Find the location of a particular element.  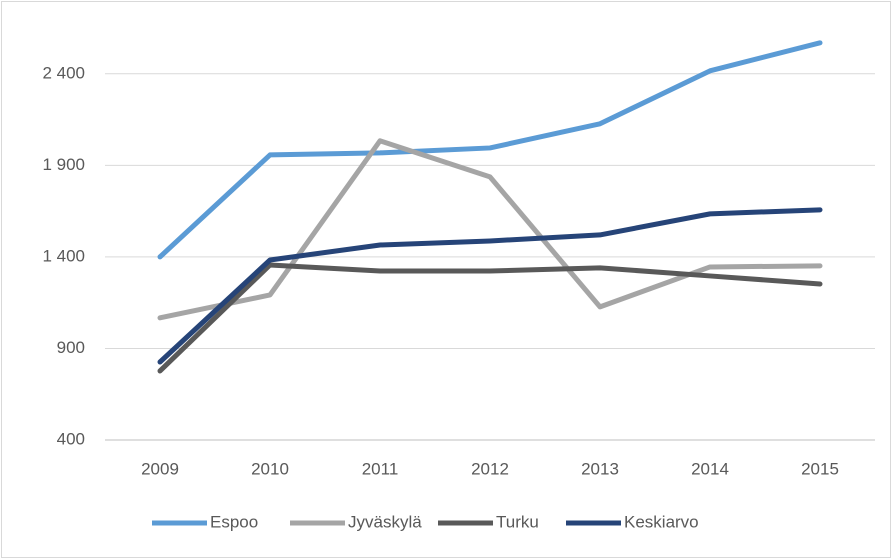

y-tick-label: 2 400 is located at coordinates (63, 72).